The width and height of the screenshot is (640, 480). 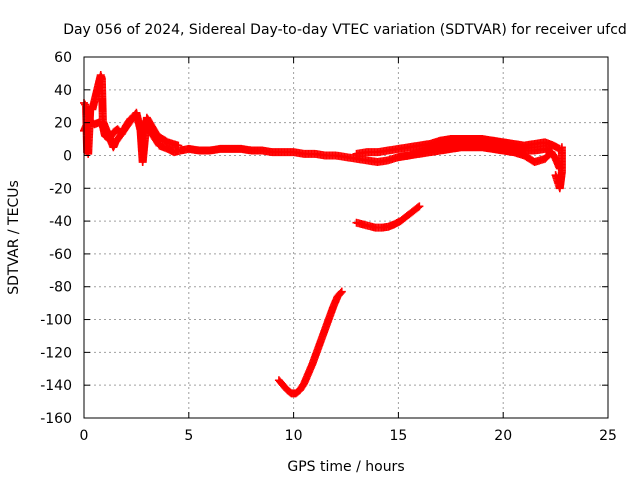 What do you see at coordinates (60, 222) in the screenshot?
I see `y-tick-label: -40` at bounding box center [60, 222].